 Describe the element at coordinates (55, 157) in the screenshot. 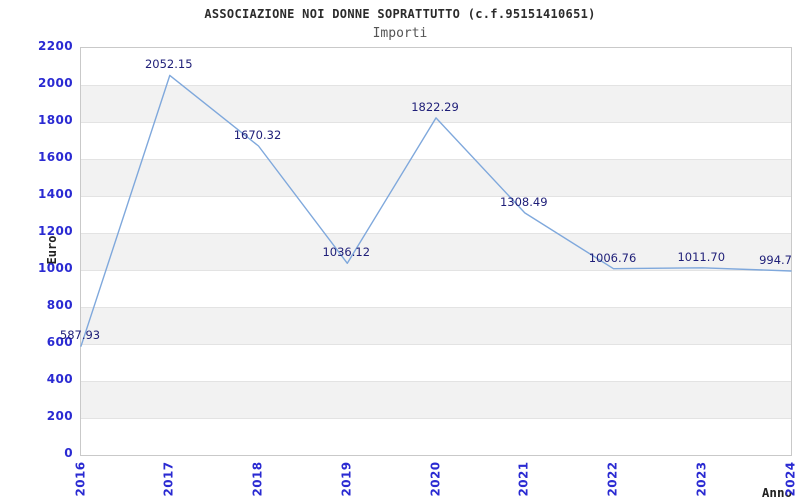

I see `y-tick-label: 1600` at that location.